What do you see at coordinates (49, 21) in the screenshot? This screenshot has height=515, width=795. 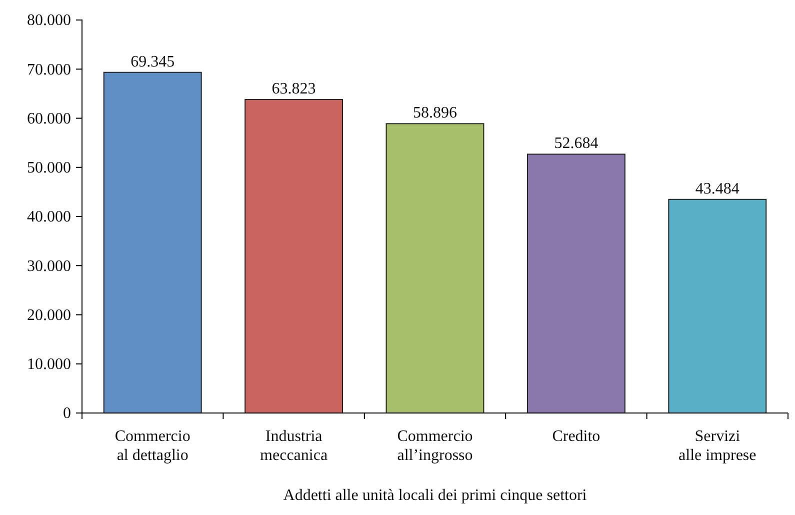 I see `y-tick-label: 80.000` at bounding box center [49, 21].